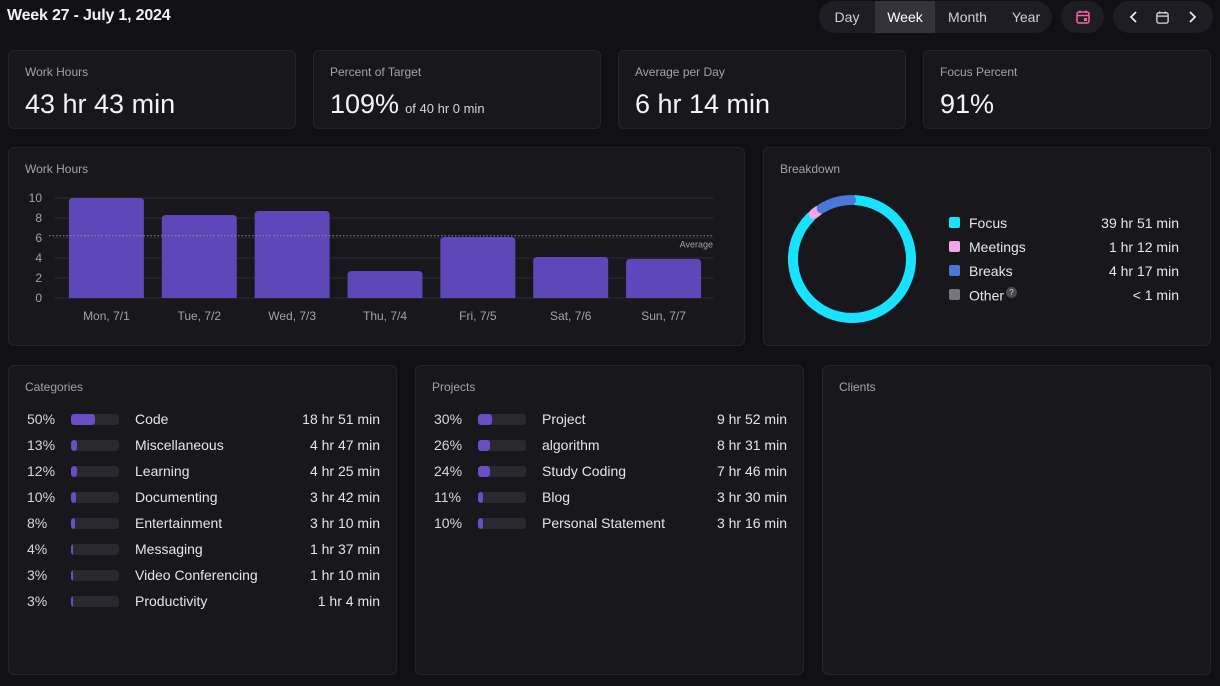  What do you see at coordinates (38, 278) in the screenshot?
I see `y-tick-label: 2` at bounding box center [38, 278].